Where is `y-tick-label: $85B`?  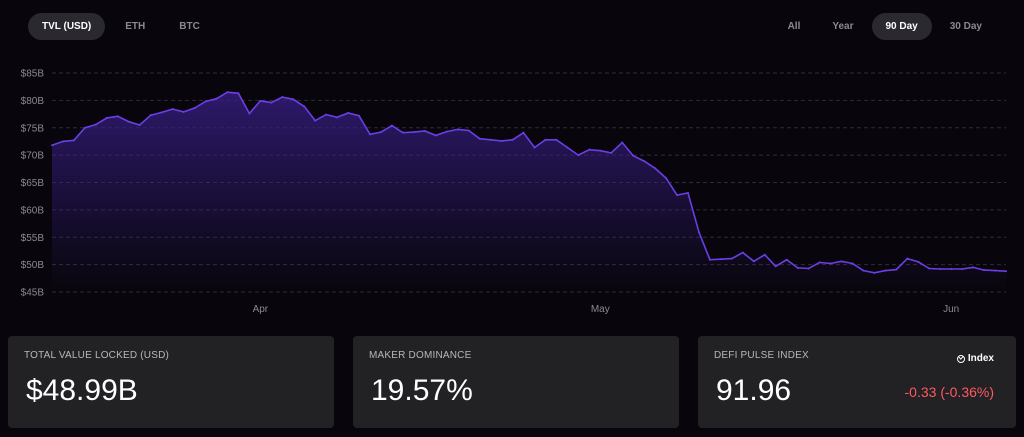 y-tick-label: $85B is located at coordinates (33, 74).